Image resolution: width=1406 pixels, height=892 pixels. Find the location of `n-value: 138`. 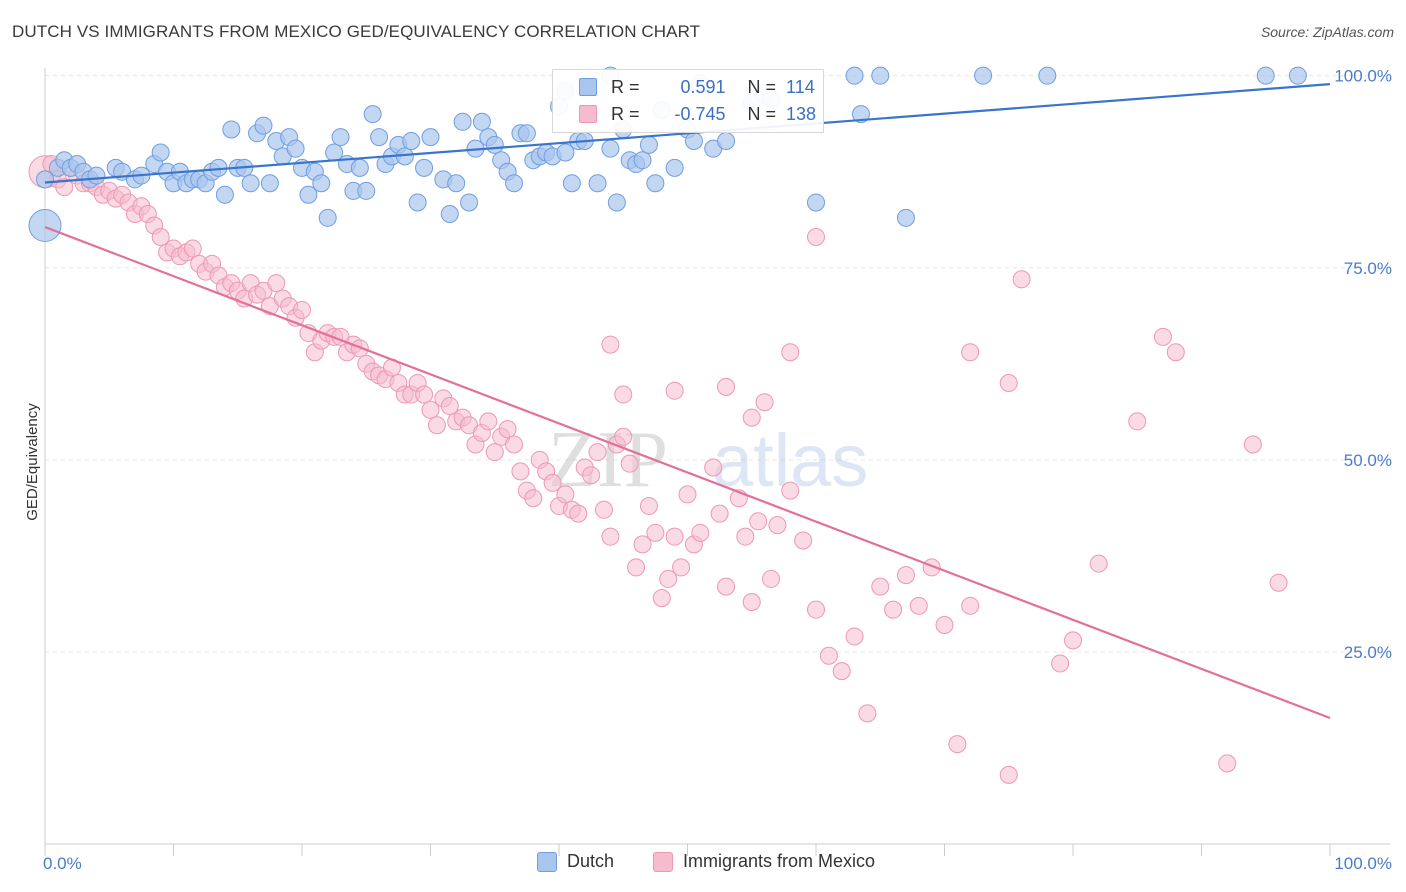

n-value: 138 is located at coordinates (801, 113).